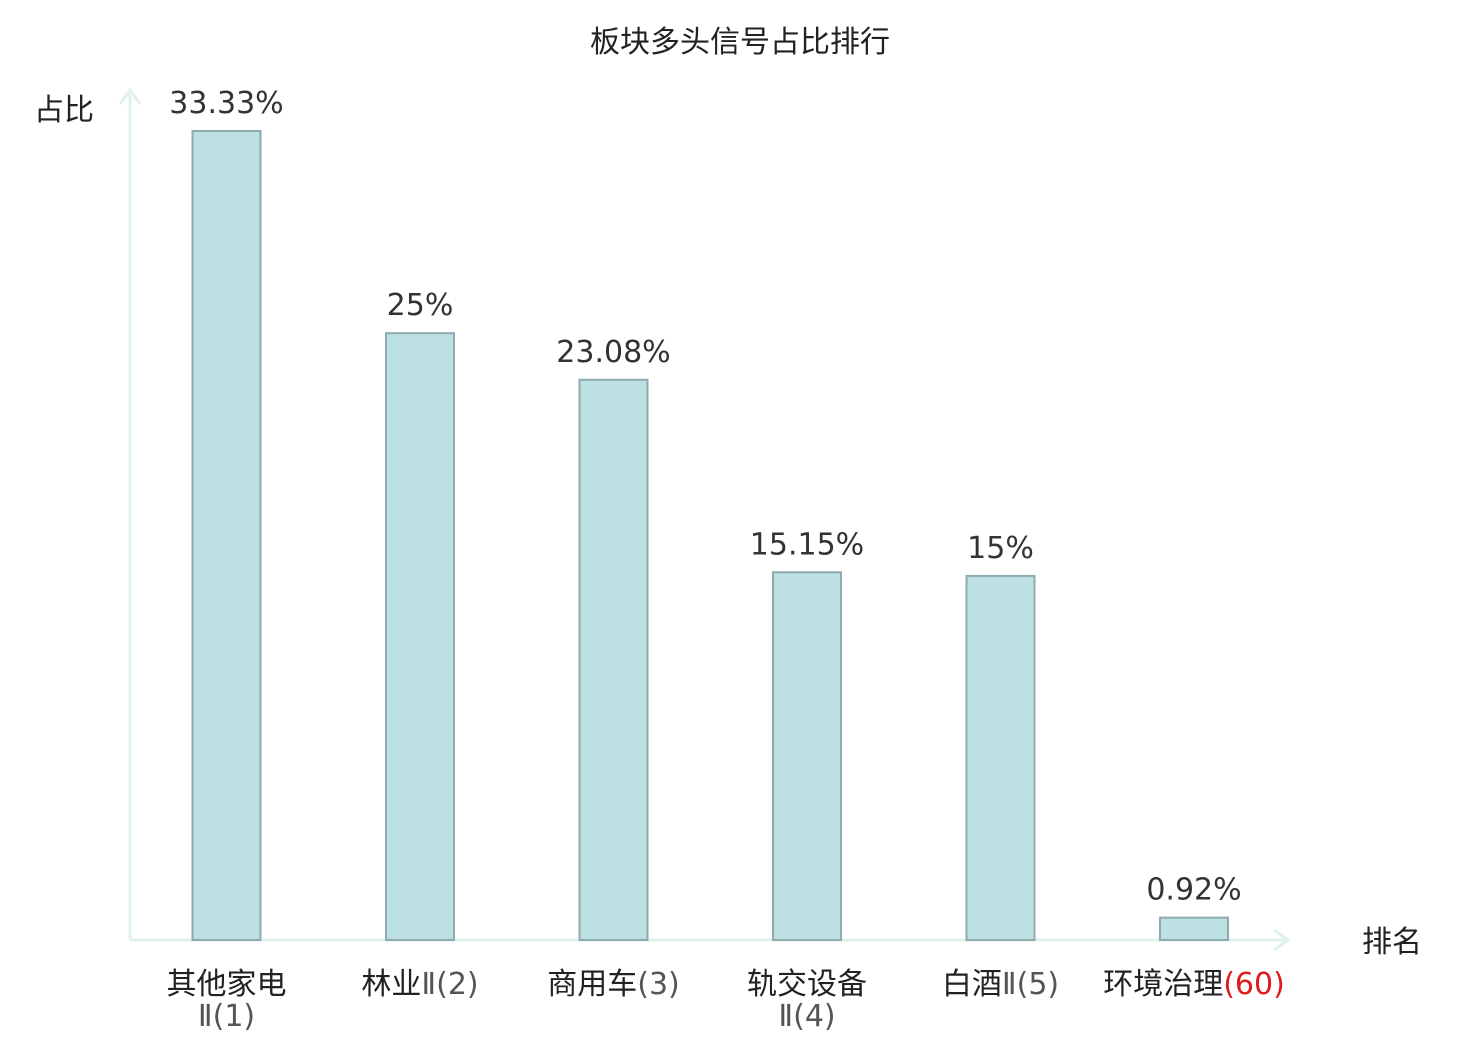 The height and width of the screenshot is (1040, 1480). What do you see at coordinates (226, 103) in the screenshot?
I see `bar-value-label: 33.33%` at bounding box center [226, 103].